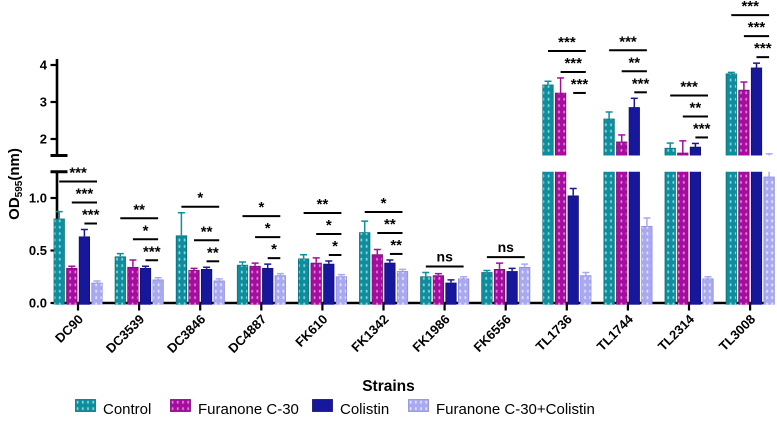 The height and width of the screenshot is (422, 777). Describe the element at coordinates (492, 333) in the screenshot. I see `x-tick-label: FK6556` at that location.